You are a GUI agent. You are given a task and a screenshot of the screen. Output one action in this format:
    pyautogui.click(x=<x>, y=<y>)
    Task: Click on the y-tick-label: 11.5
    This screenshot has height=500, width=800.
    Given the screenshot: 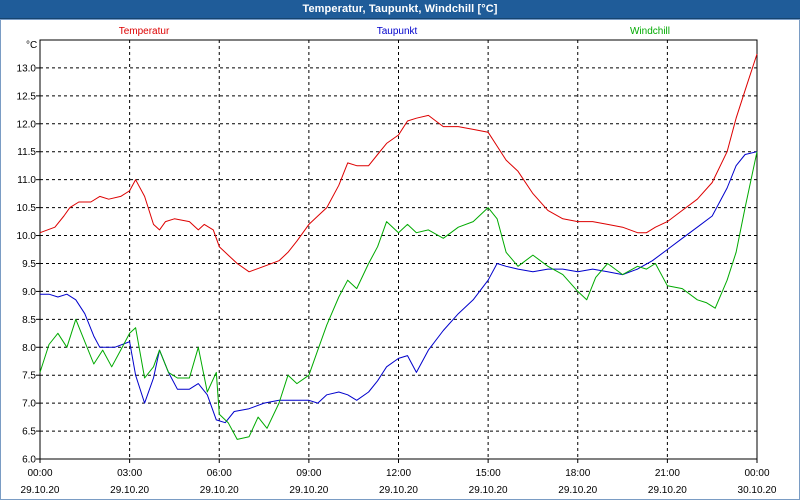 What is the action you would take?
    pyautogui.click(x=26, y=152)
    